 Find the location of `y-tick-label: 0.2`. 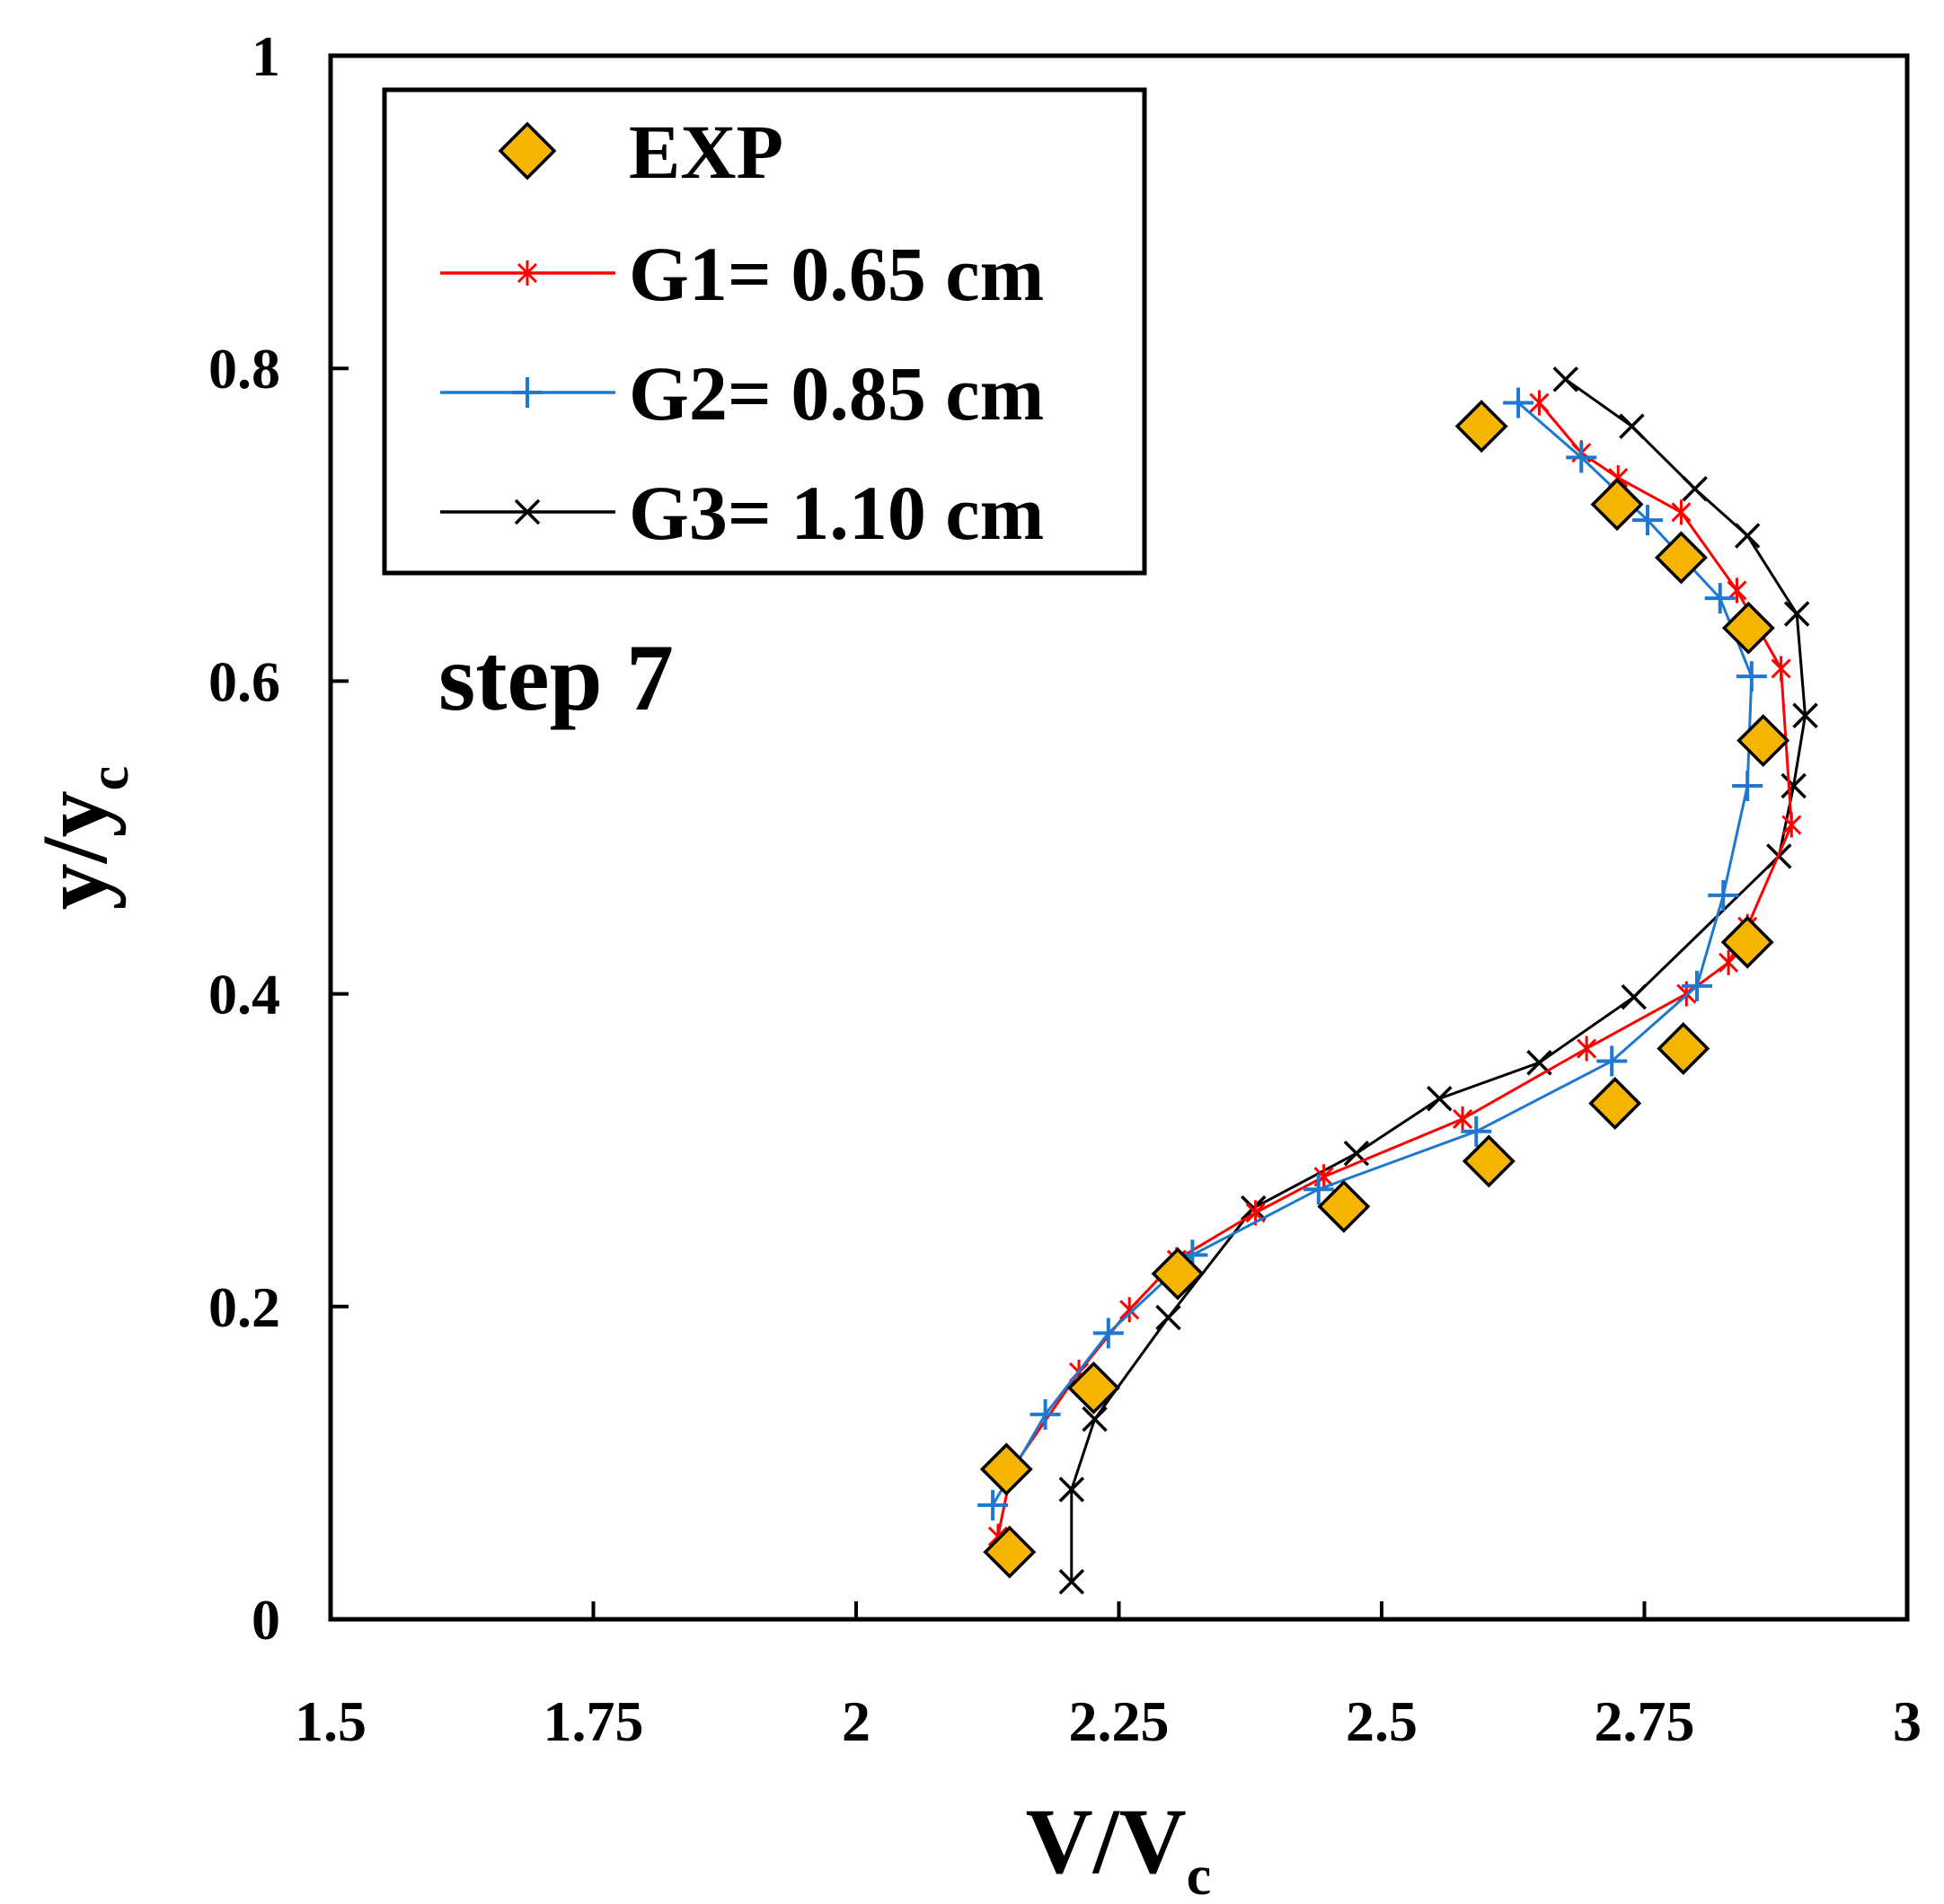

y-tick-label: 0.2 is located at coordinates (244, 1307).